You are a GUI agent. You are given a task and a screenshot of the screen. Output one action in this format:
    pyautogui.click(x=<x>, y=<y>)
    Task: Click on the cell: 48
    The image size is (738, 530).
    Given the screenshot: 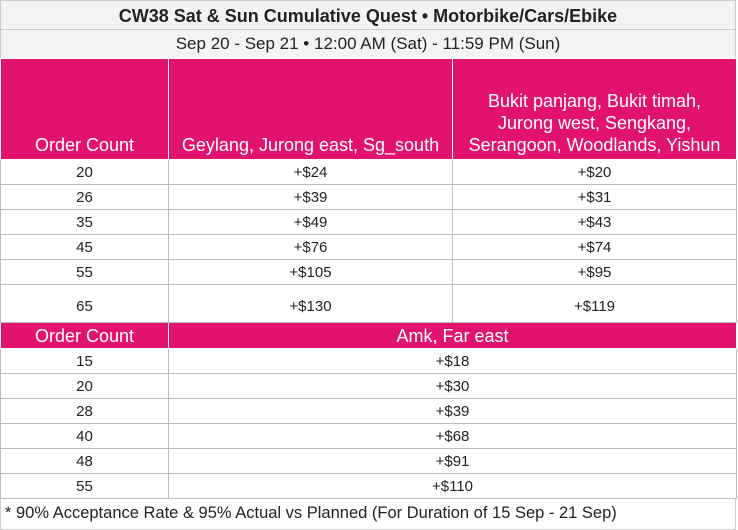 What is the action you would take?
    pyautogui.click(x=84, y=461)
    